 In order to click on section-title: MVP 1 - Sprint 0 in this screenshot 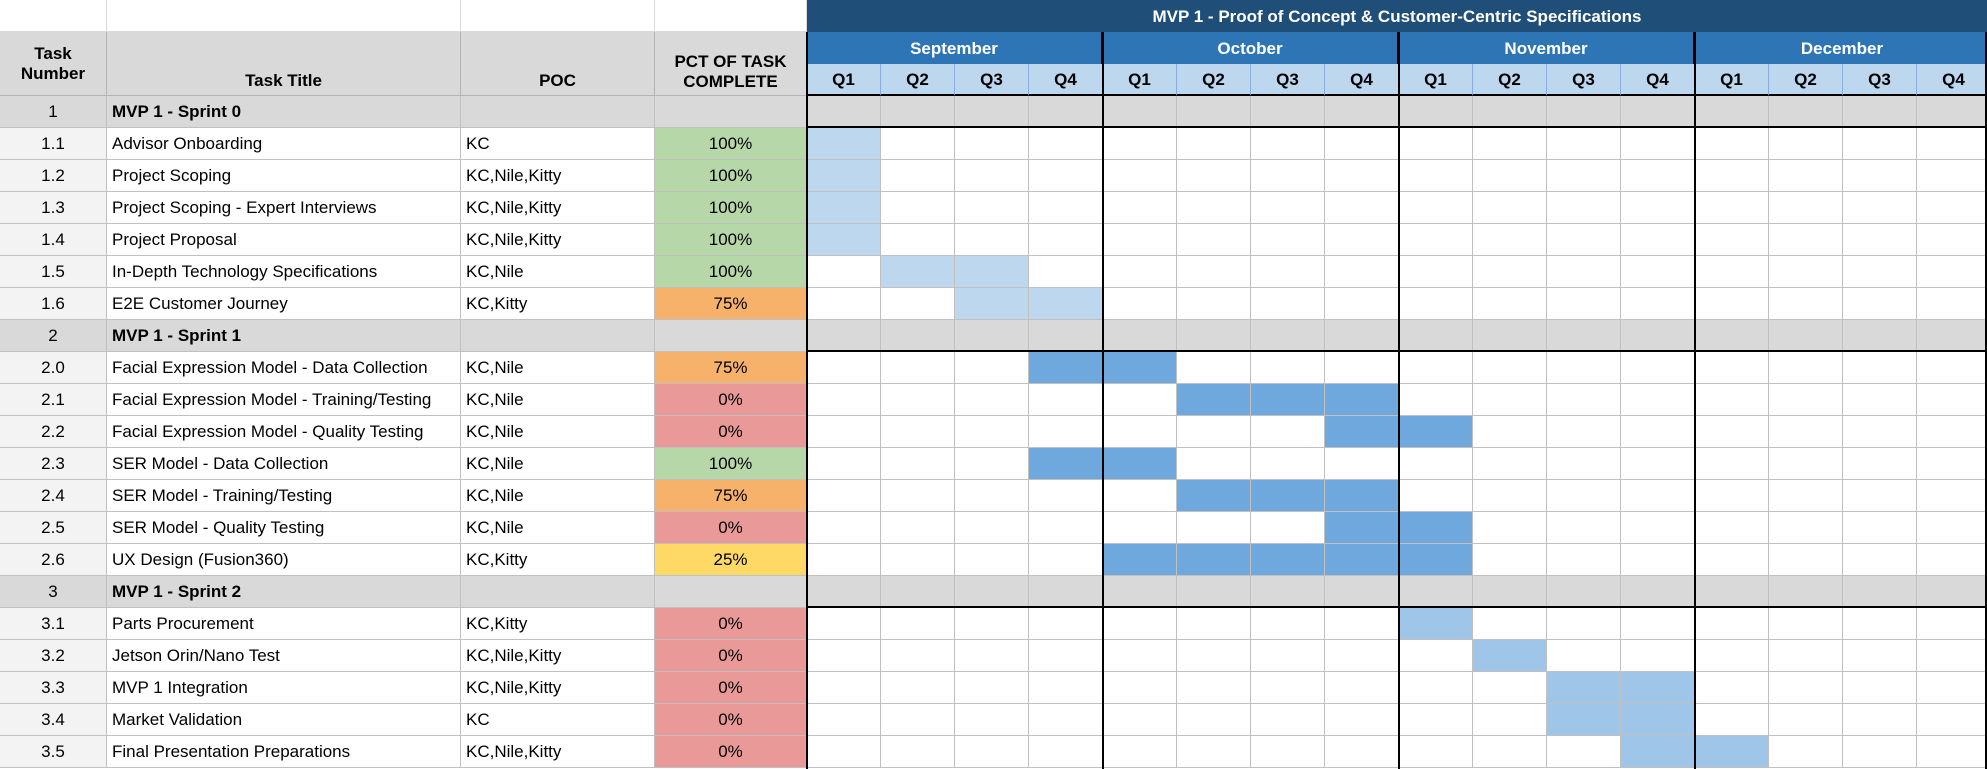, I will do `click(284, 112)`.